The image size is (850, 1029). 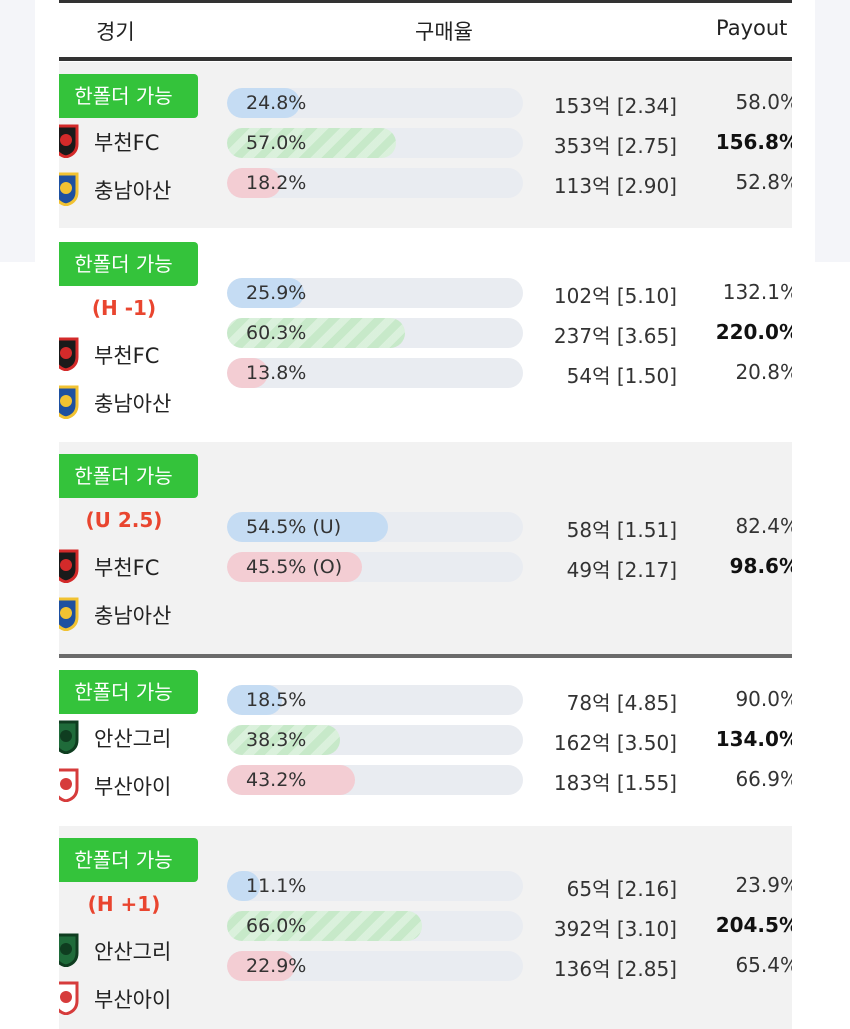 What do you see at coordinates (763, 964) in the screenshot?
I see `payout: 65.4%` at bounding box center [763, 964].